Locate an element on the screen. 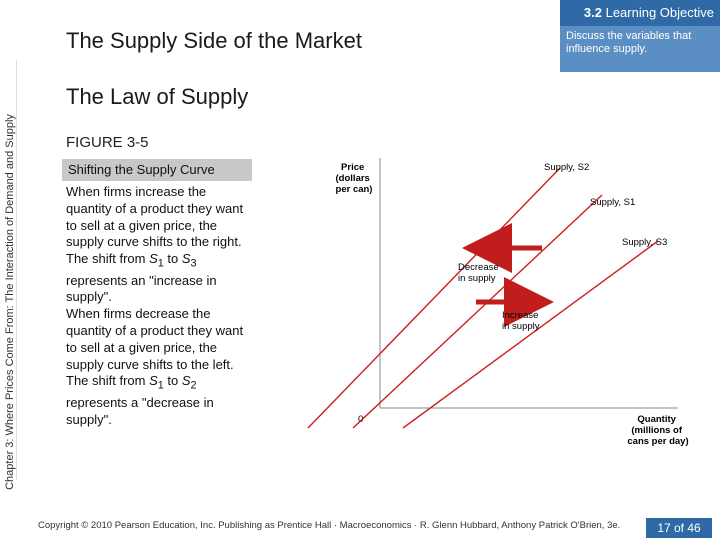 The width and height of the screenshot is (720, 540). origin-label: 0 is located at coordinates (360, 419).